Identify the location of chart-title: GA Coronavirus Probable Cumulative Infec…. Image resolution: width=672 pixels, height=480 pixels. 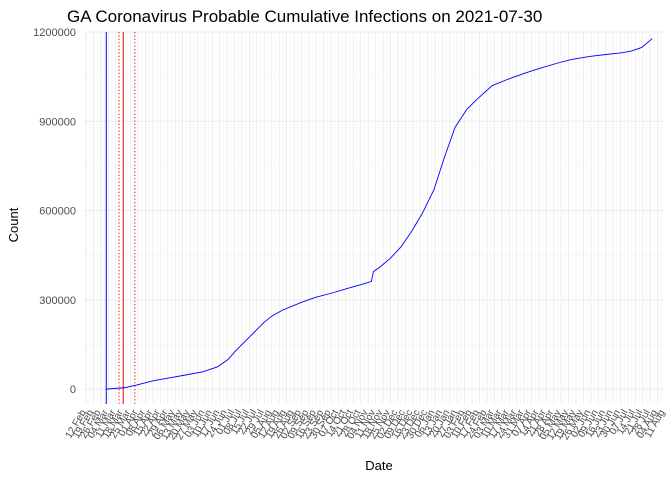
(304, 16).